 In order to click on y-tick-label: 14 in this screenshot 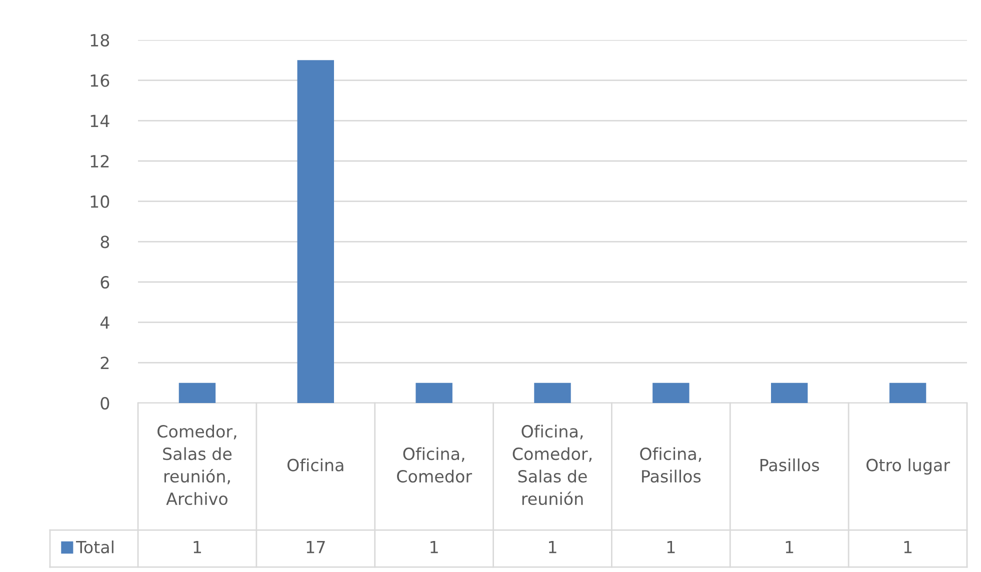, I will do `click(100, 120)`.